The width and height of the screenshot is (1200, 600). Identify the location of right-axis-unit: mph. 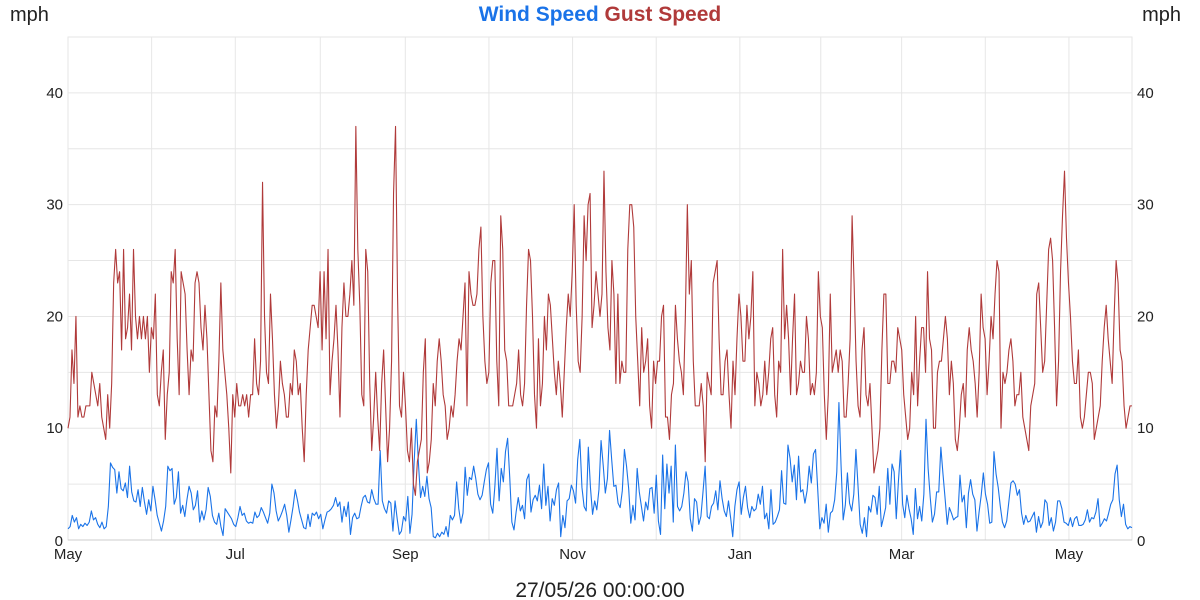
(1161, 15).